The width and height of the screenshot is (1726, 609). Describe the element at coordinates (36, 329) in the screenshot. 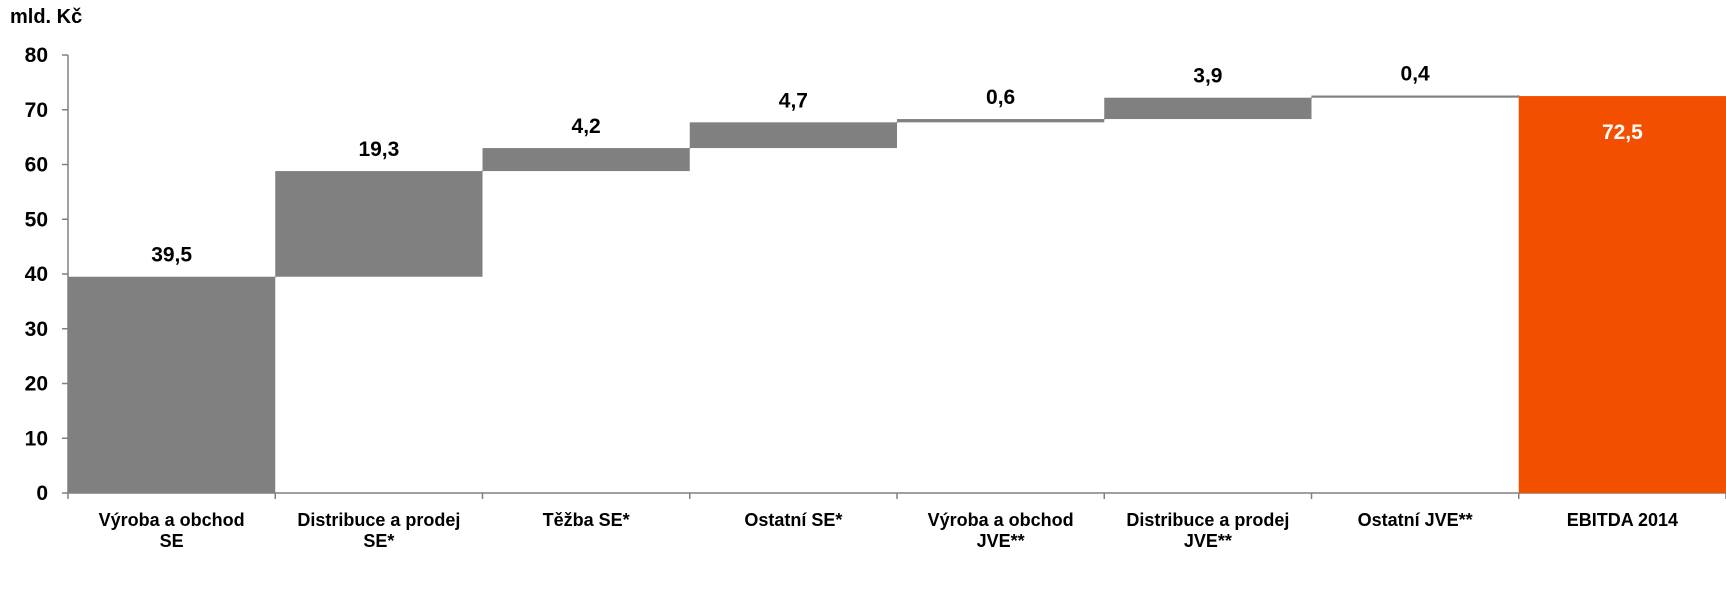

I see `y-tick-label: 30` at that location.